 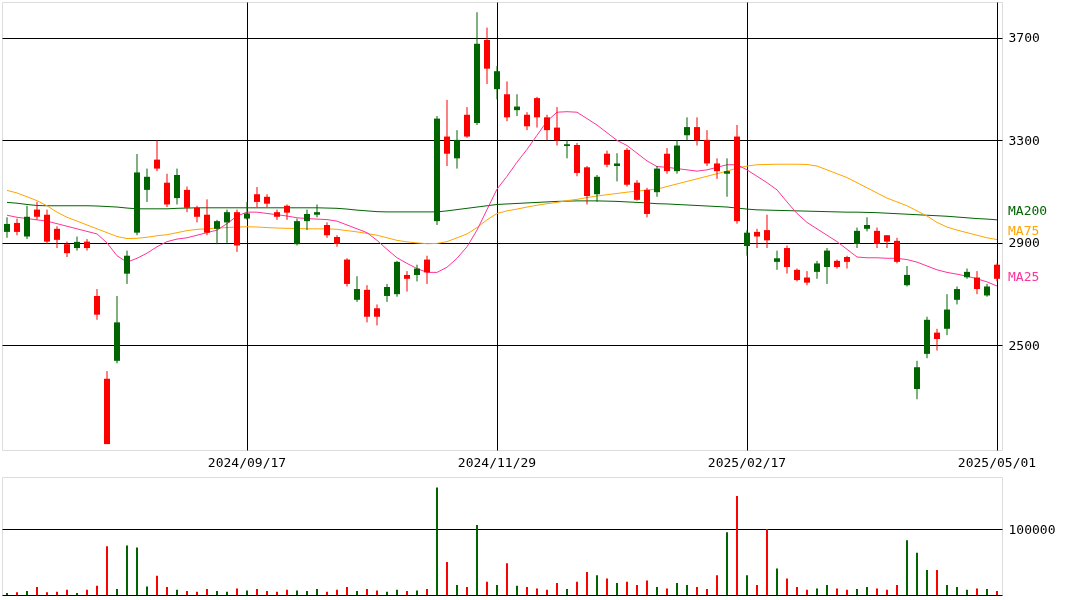 What do you see at coordinates (1024, 276) in the screenshot?
I see `series-label: MA25` at bounding box center [1024, 276].